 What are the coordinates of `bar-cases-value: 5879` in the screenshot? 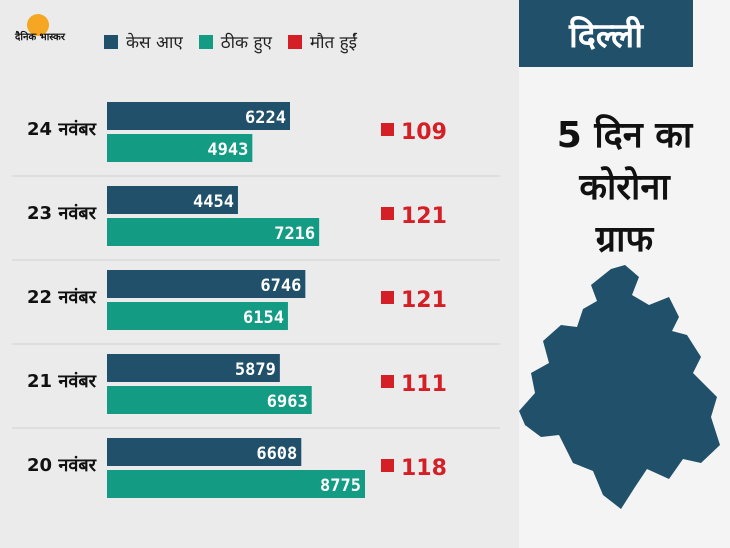 It's located at (255, 370).